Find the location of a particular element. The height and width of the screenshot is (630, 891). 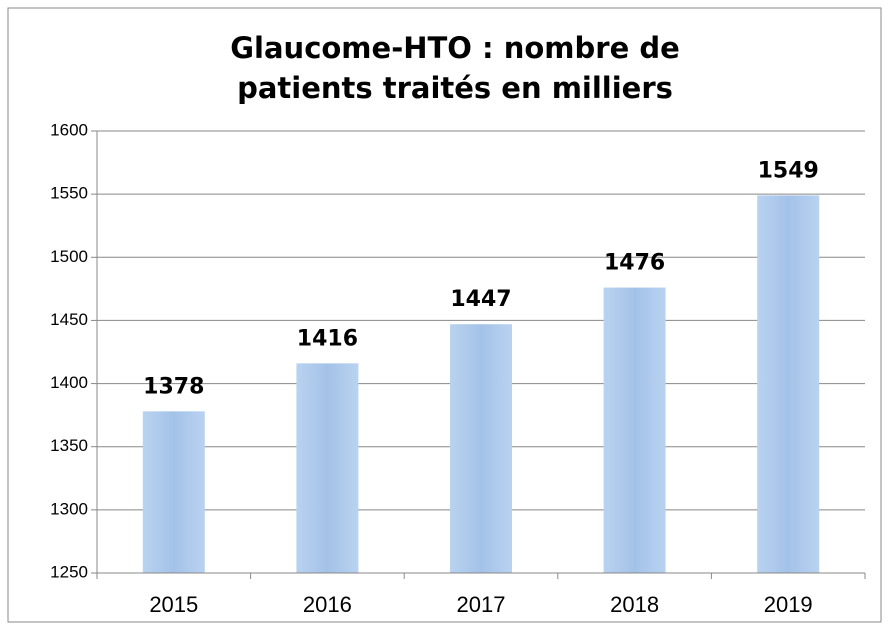

data-label: 1549 is located at coordinates (788, 170).